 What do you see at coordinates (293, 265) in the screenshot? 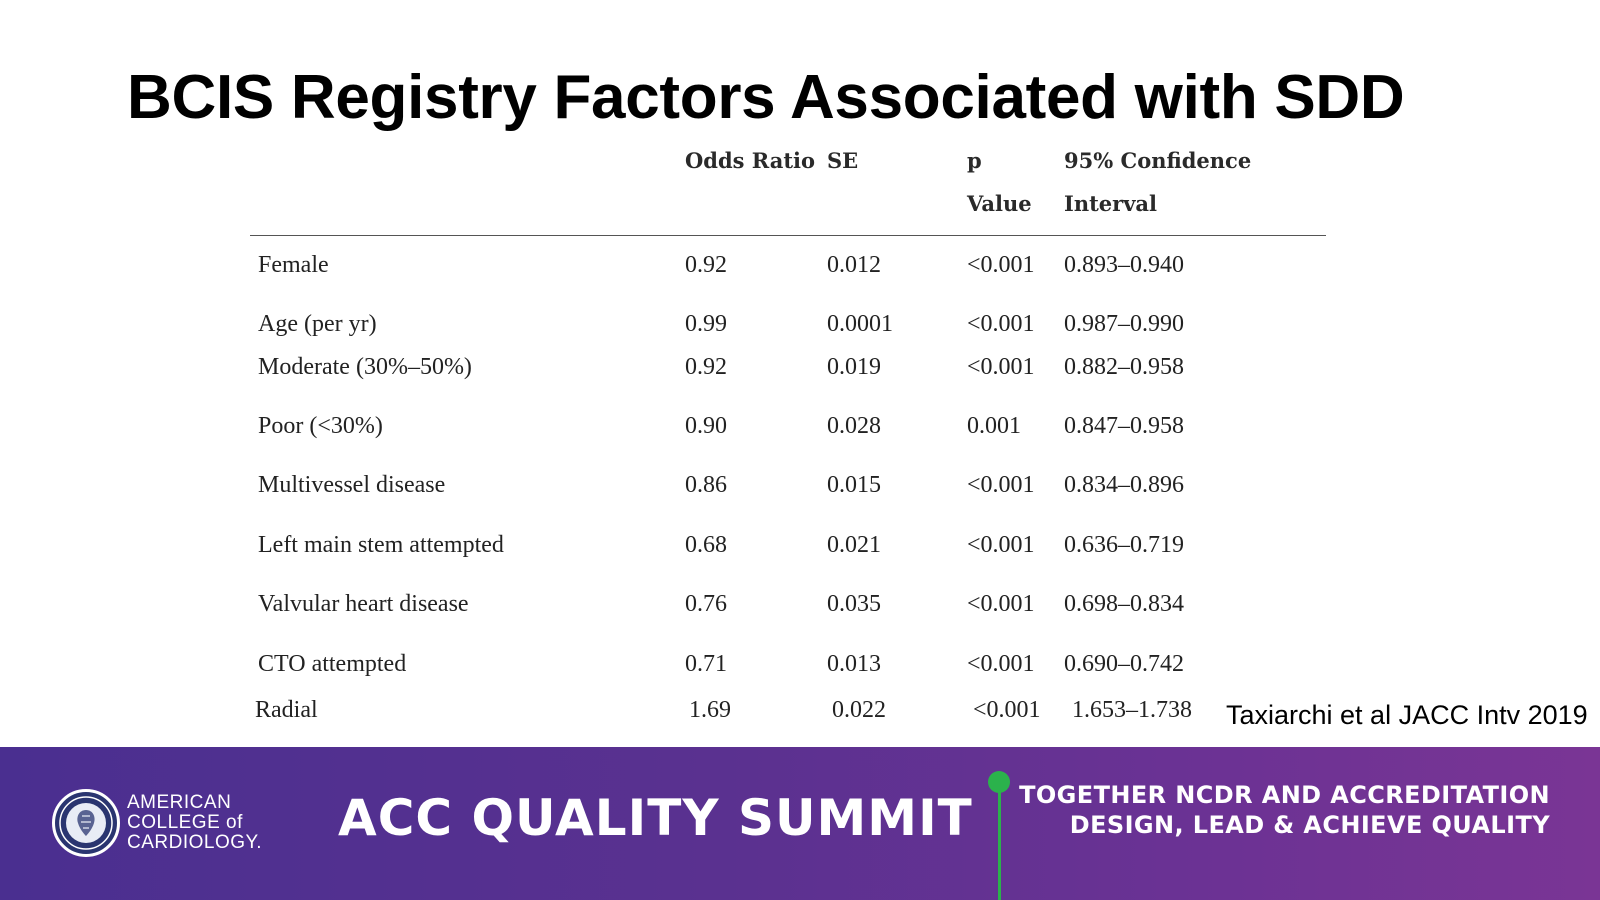
I see `row-label: Female` at bounding box center [293, 265].